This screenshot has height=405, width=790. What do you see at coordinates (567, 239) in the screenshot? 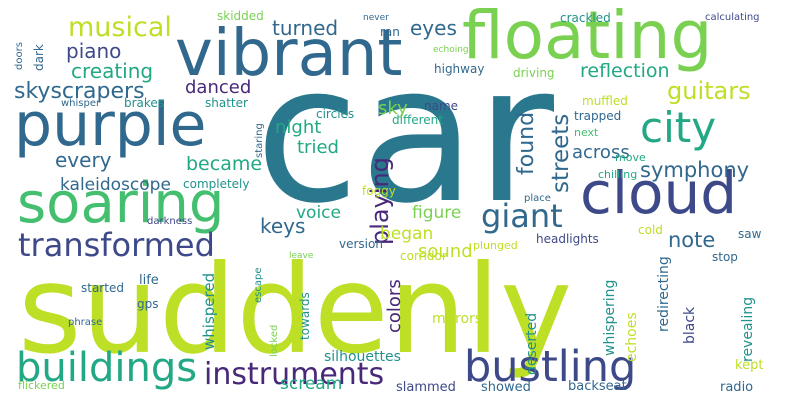
I see `word: headlights` at bounding box center [567, 239].